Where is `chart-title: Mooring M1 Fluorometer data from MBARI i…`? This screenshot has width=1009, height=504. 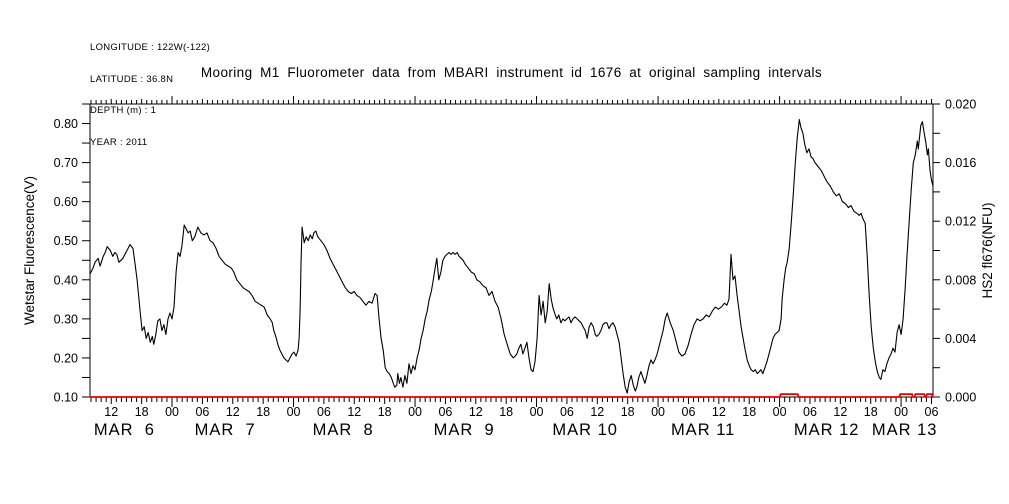
chart-title: Mooring M1 Fluorometer data from MBARI i… is located at coordinates (511, 72).